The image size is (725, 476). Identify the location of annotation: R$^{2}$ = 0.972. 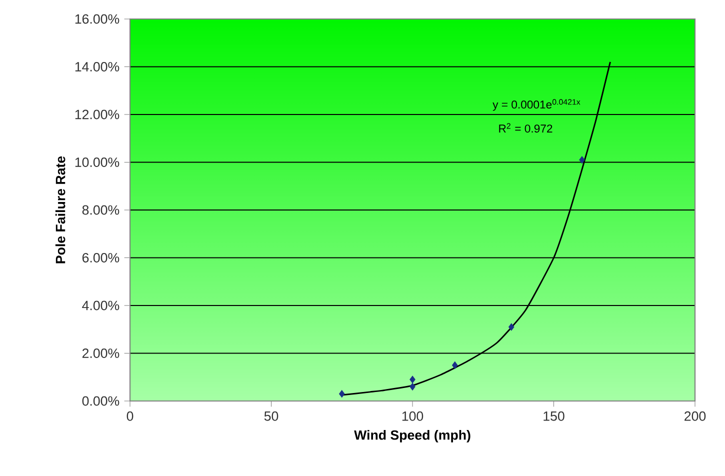
(525, 128).